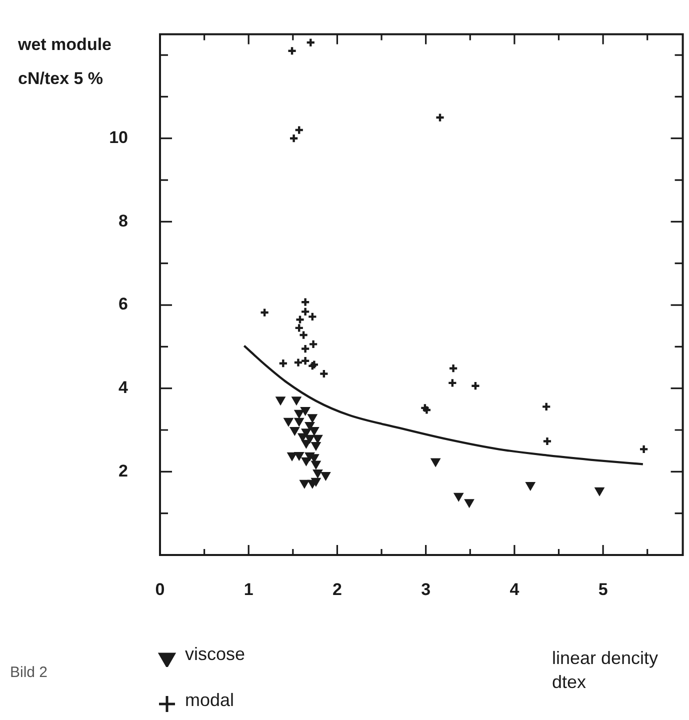  What do you see at coordinates (29, 672) in the screenshot?
I see `text: Bild 2` at bounding box center [29, 672].